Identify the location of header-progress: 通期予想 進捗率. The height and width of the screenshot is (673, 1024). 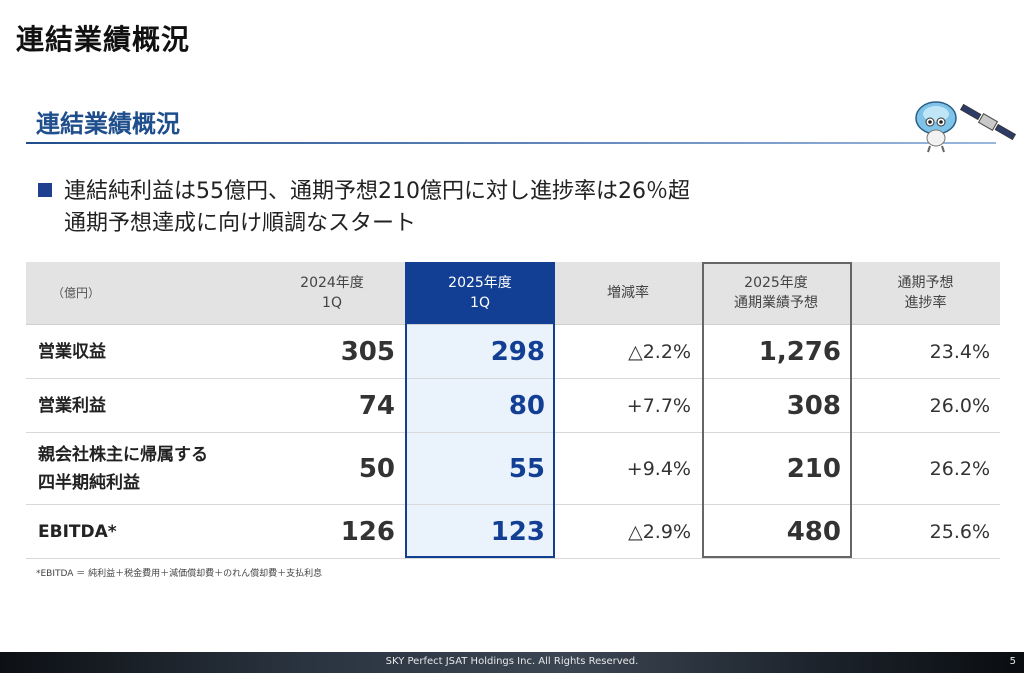
(925, 293).